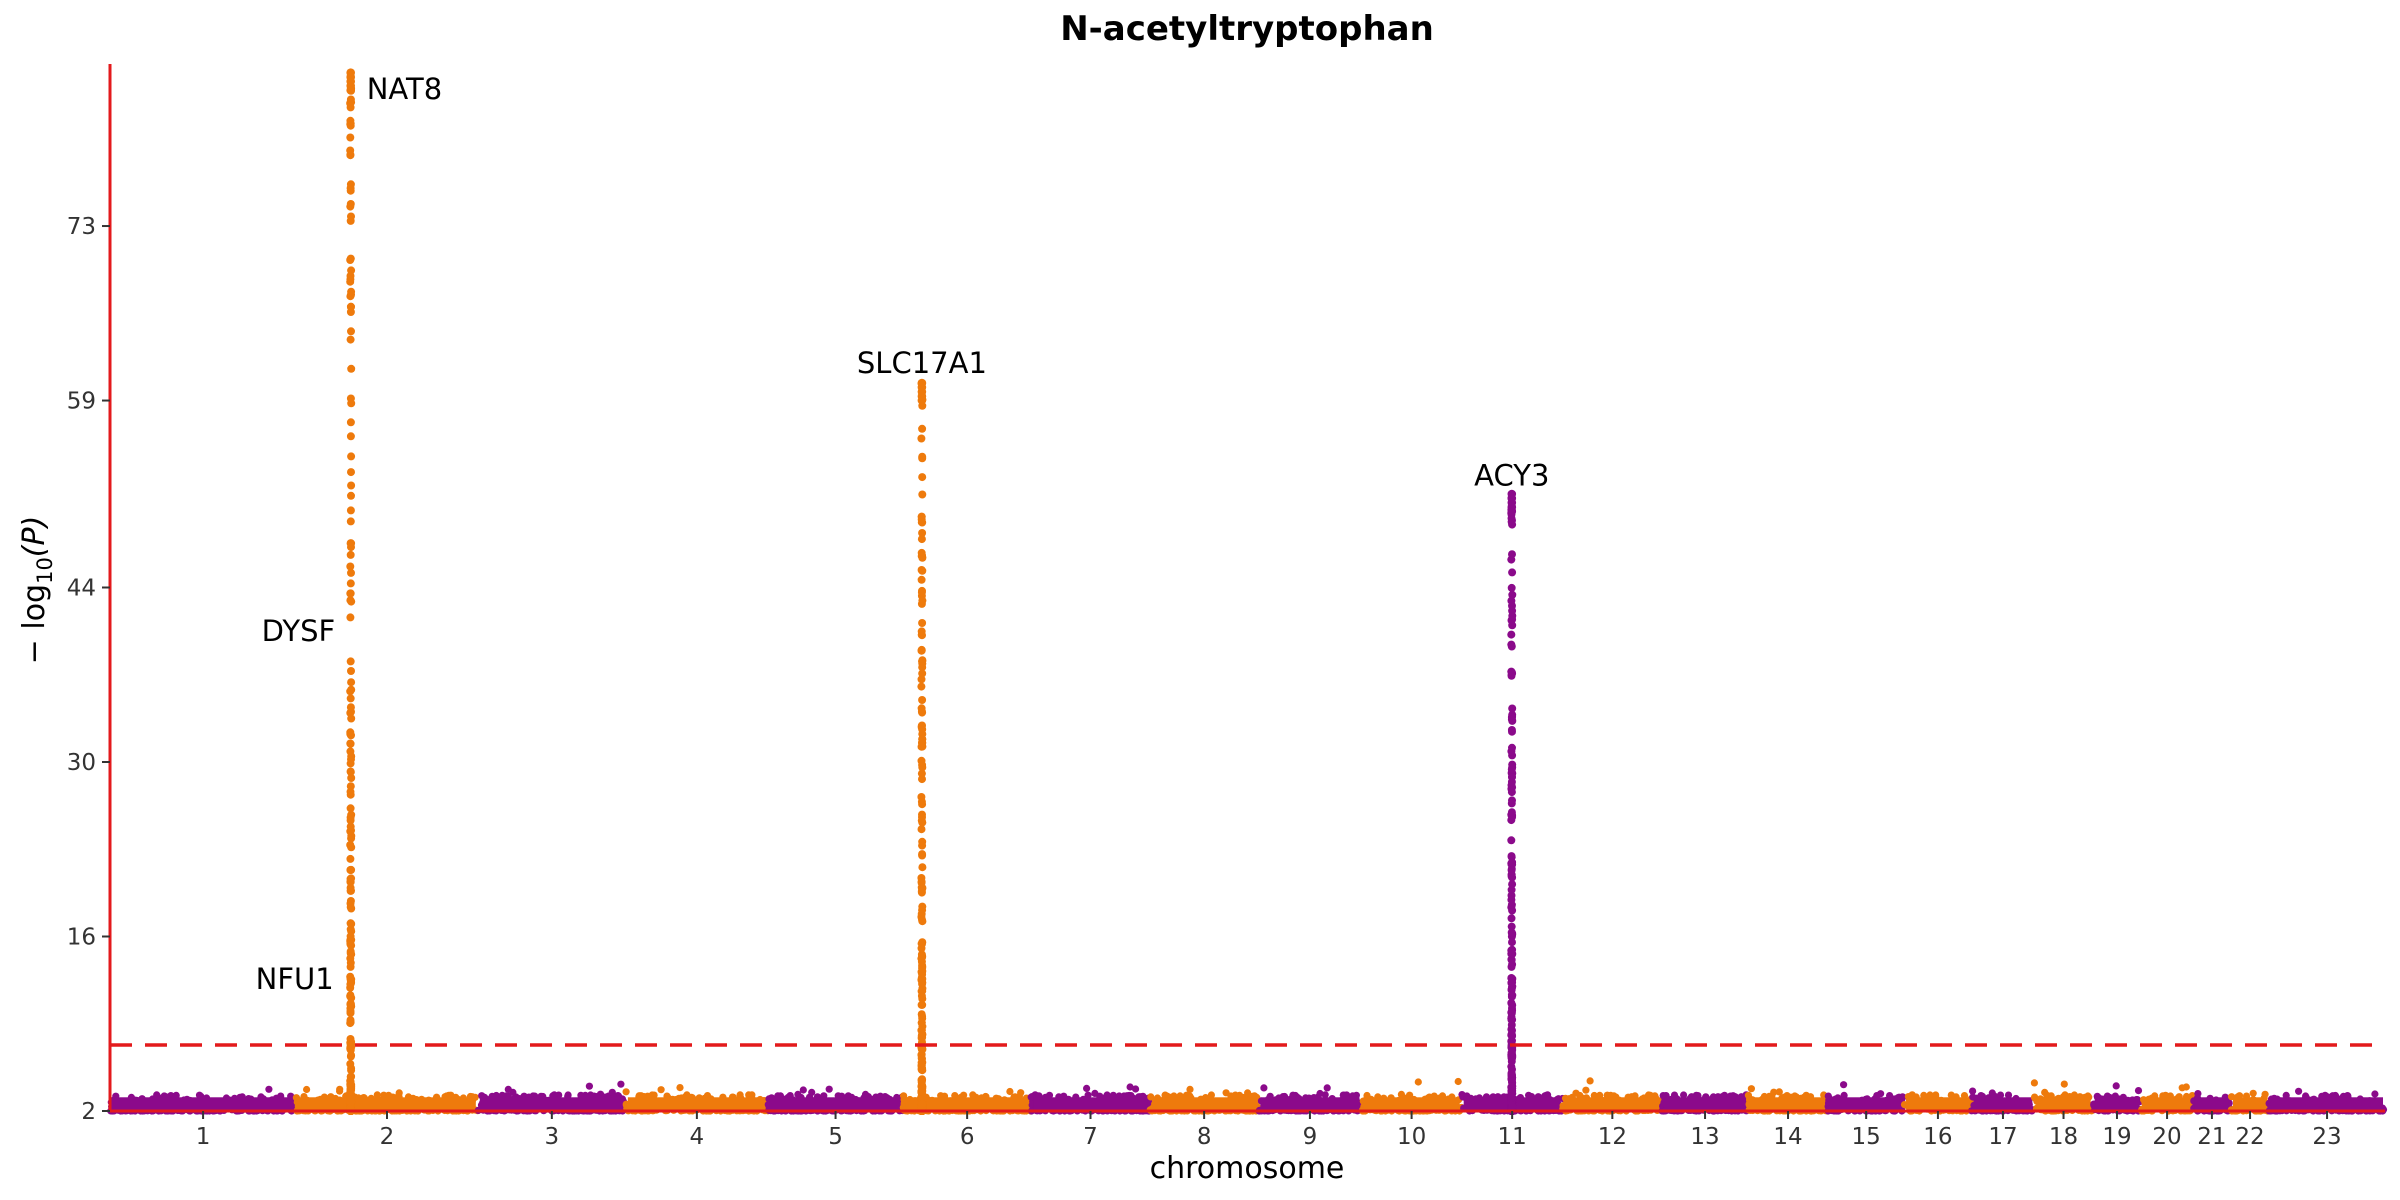  I want to click on chromosome-23-baseline, so click(2327, 1104).